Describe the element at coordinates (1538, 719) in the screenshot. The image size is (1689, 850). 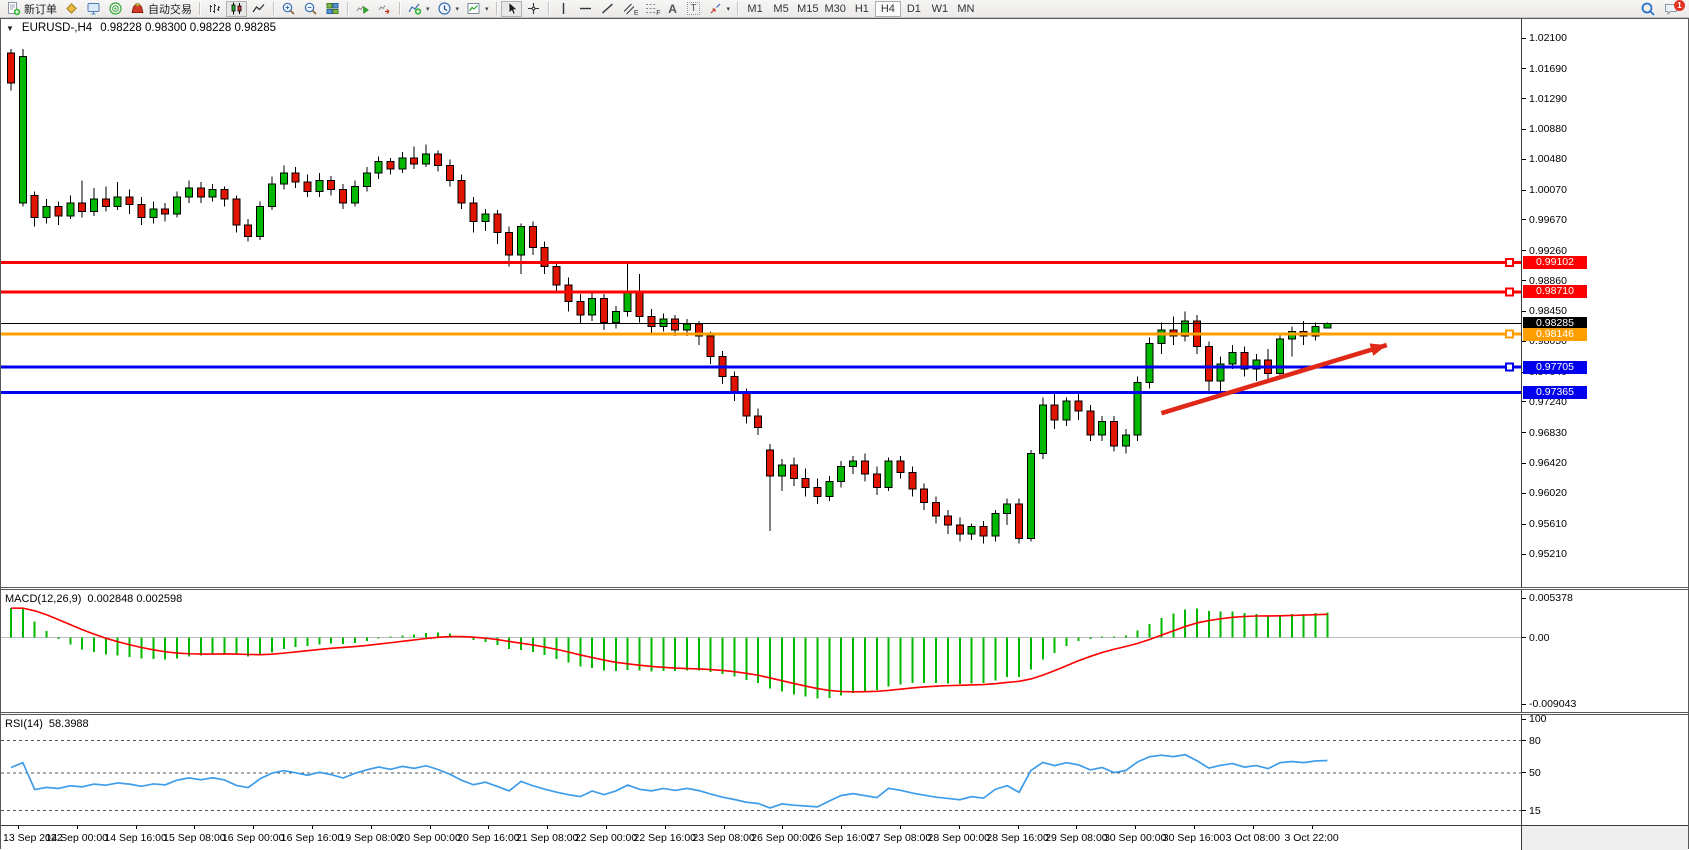
I see `rsi-tick-label: 100` at that location.